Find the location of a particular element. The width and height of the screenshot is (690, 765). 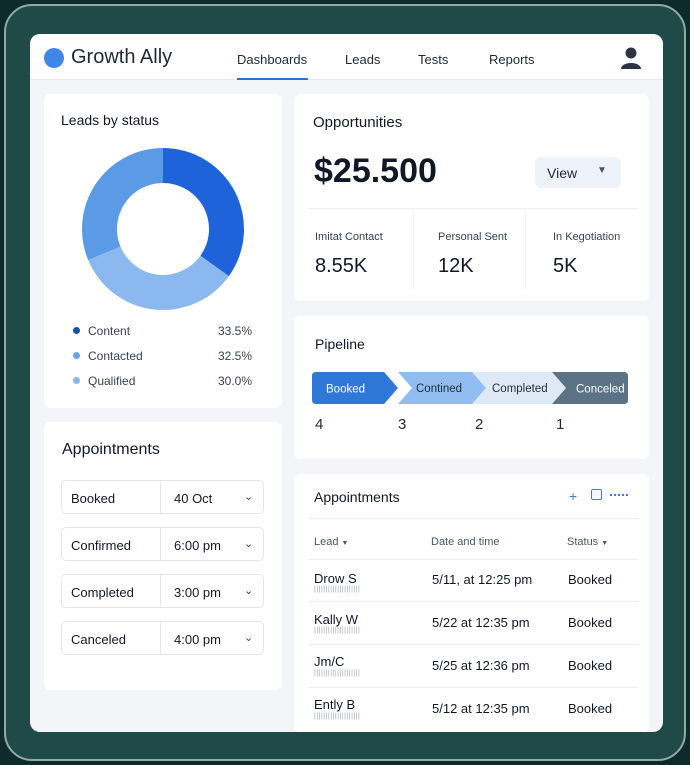

row-lead-name: Drow S is located at coordinates (335, 578).